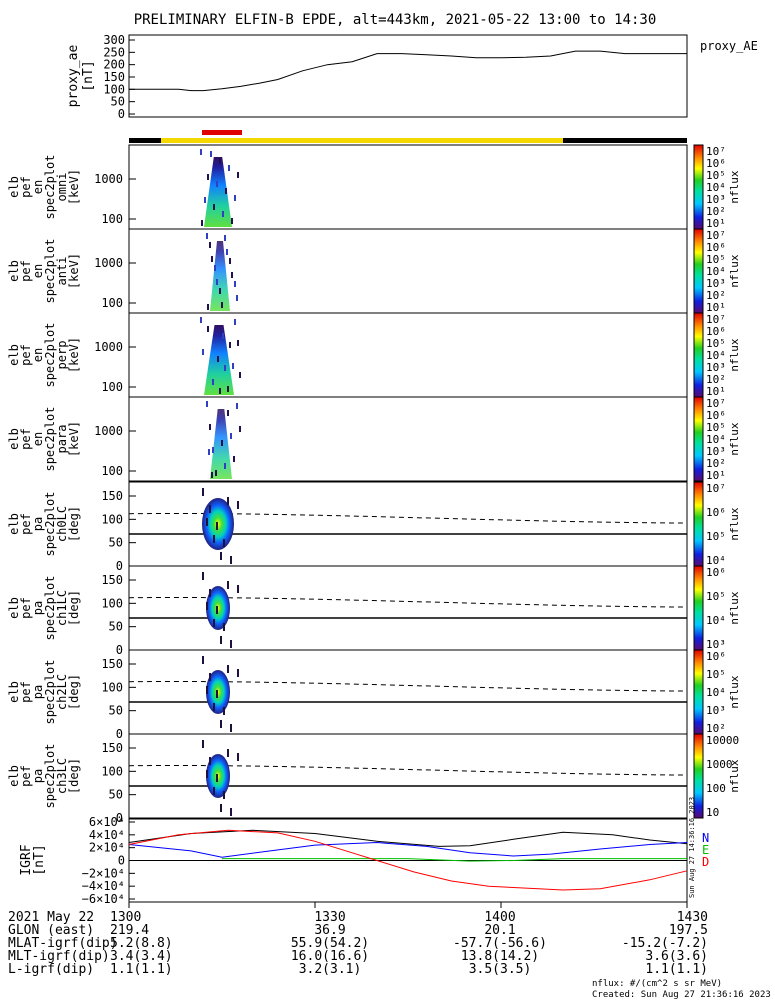 This screenshot has height=1000, width=775. What do you see at coordinates (222, 132) in the screenshot?
I see `science-zone-marker` at bounding box center [222, 132].